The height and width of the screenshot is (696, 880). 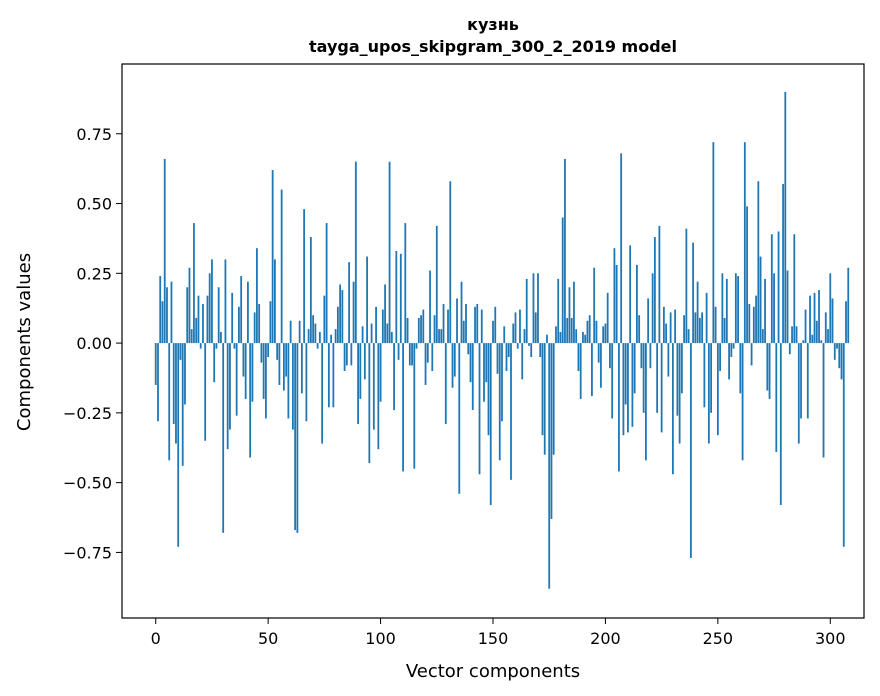 I want to click on chart-subtitle: tayga_upos_skipgram_300_2_2019 model, so click(x=493, y=46).